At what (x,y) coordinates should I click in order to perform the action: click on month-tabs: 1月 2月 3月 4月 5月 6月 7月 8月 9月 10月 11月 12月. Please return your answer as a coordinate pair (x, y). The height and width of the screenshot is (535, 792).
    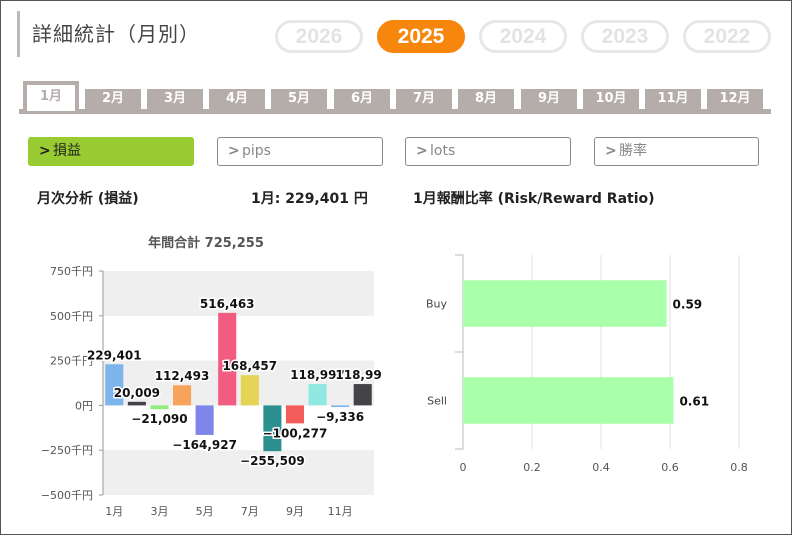
    Looking at the image, I should click on (395, 97).